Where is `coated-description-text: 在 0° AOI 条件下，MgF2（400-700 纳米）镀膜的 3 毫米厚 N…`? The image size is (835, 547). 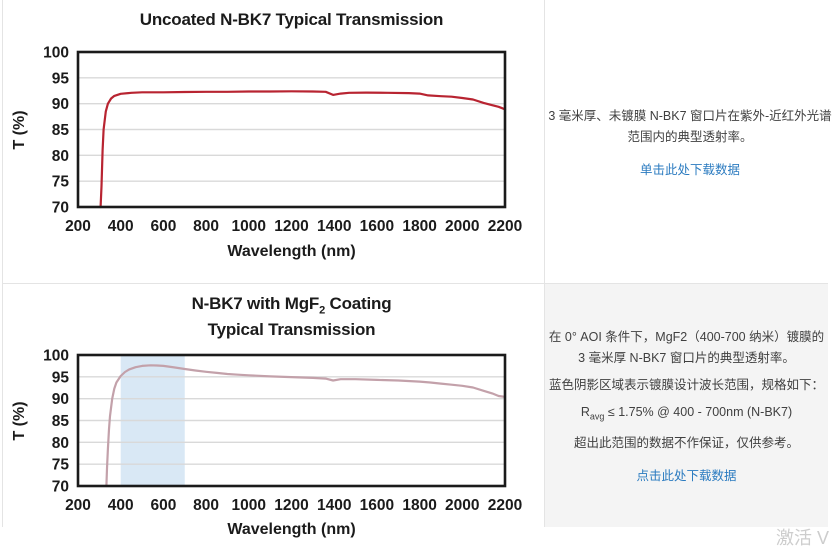
coated-description-text: 在 0° AOI 条件下，MgF2（400-700 纳米）镀膜的 3 毫米厚 N… is located at coordinates (686, 348).